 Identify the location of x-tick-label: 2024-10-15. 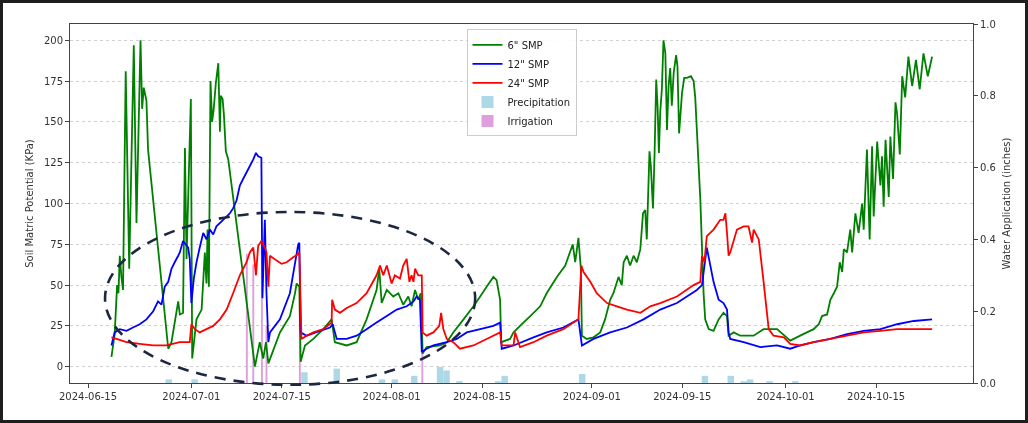
(876, 396).